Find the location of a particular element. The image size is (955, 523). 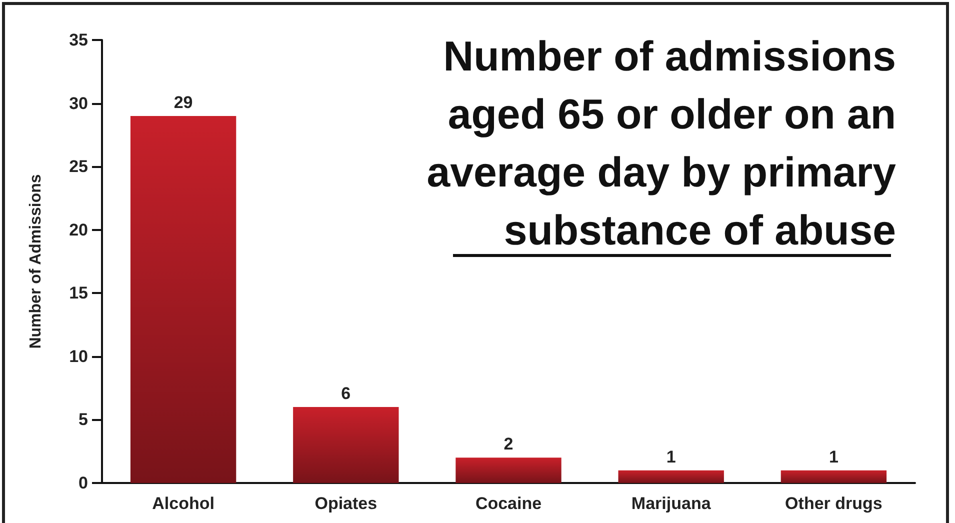

y-tick-label: 10 is located at coordinates (78, 356).